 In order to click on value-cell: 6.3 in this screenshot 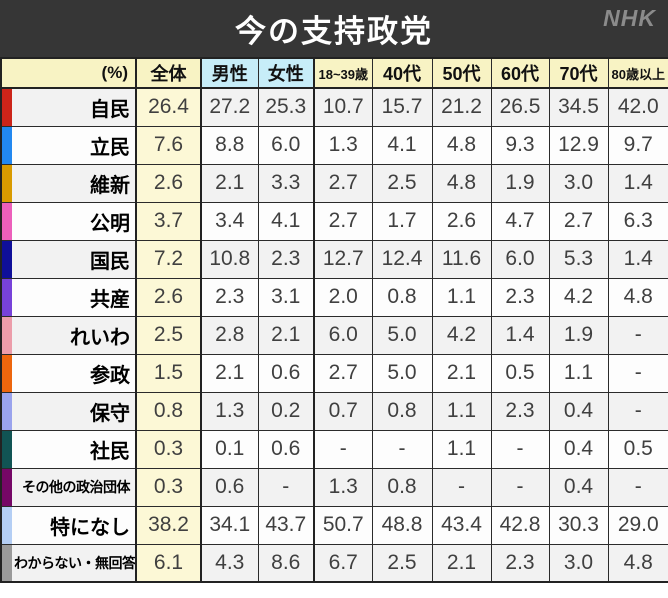, I will do `click(637, 221)`.